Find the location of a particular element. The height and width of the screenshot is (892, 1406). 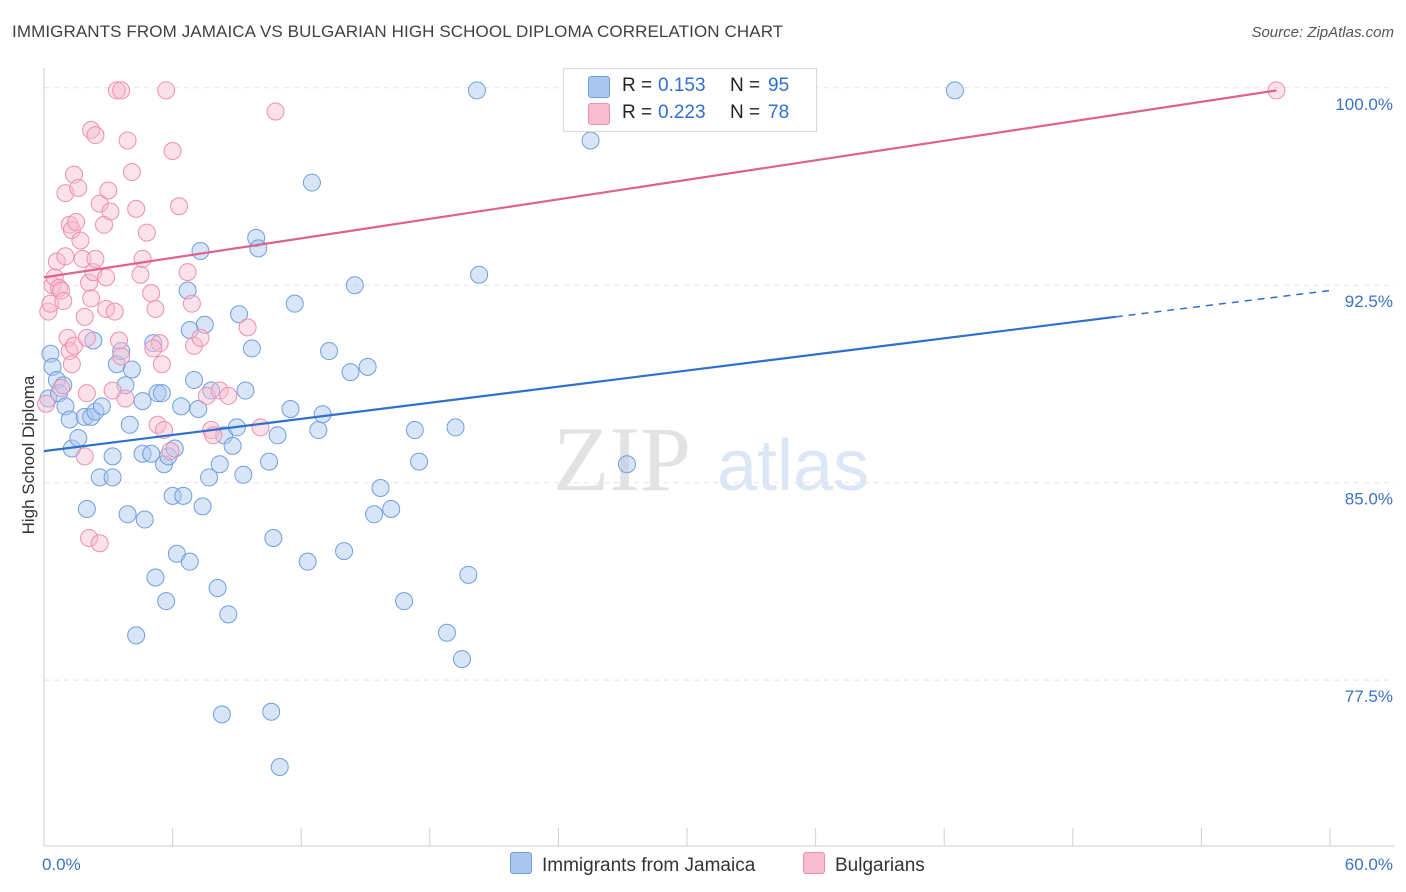

legend-row-jamaica: R = 0.153 N = 95 is located at coordinates (690, 87).